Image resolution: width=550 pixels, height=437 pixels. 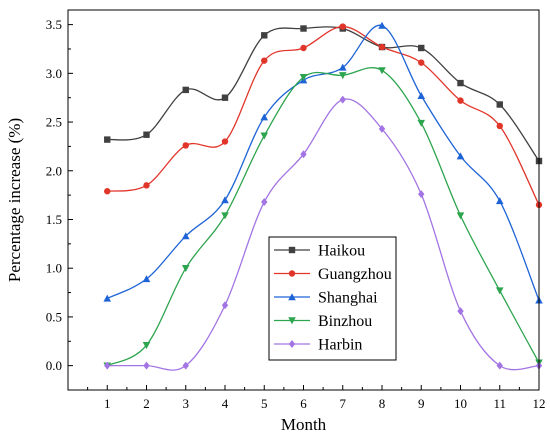 I want to click on legend-label-guangzhou: Guangzhou, so click(x=355, y=274).